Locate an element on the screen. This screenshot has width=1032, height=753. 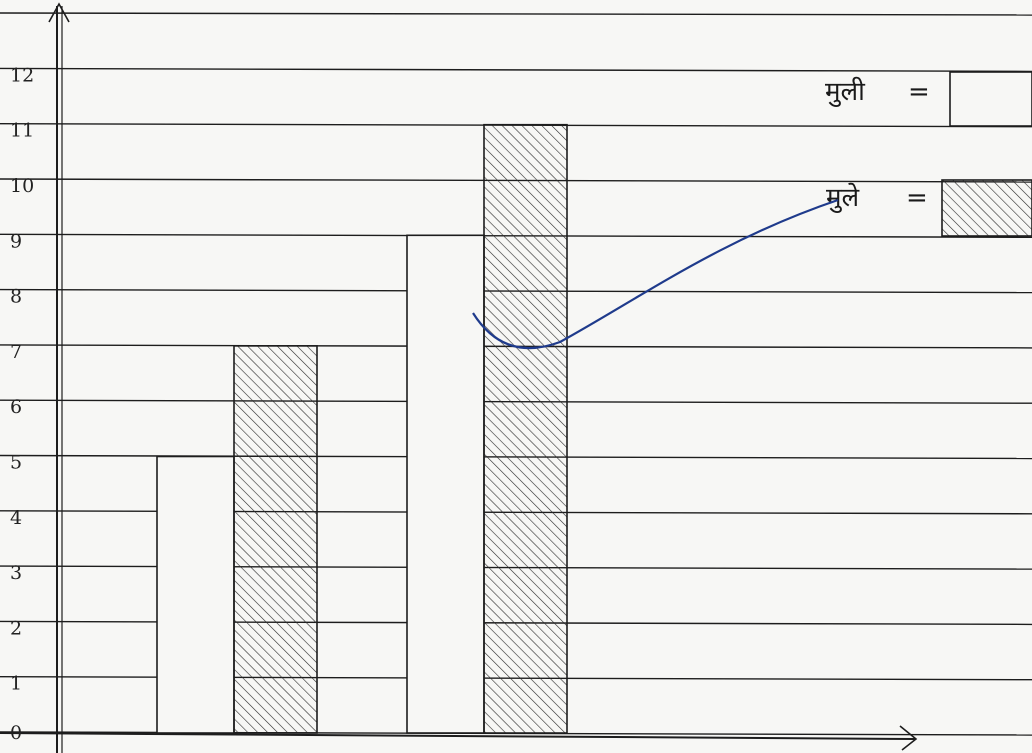
y-tick-label: 10 is located at coordinates (22, 186).